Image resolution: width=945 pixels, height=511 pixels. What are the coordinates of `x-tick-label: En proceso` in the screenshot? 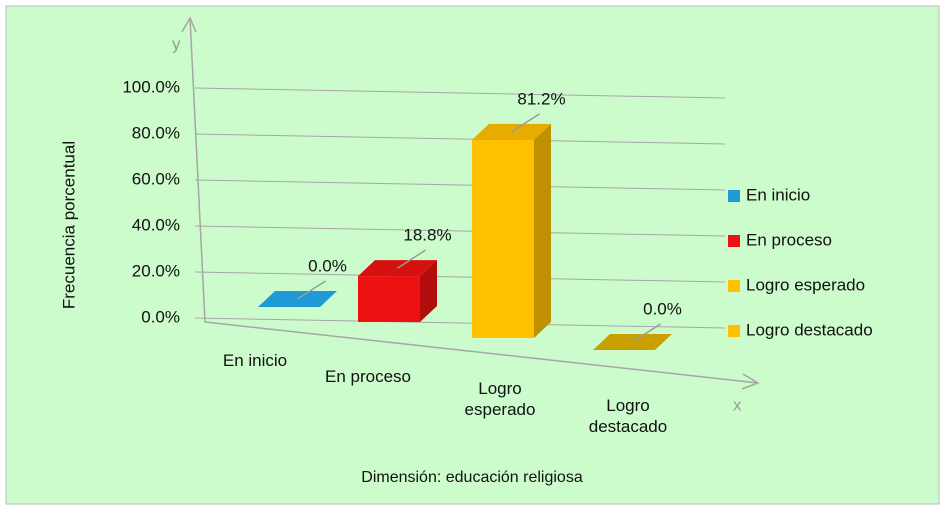 It's located at (368, 376).